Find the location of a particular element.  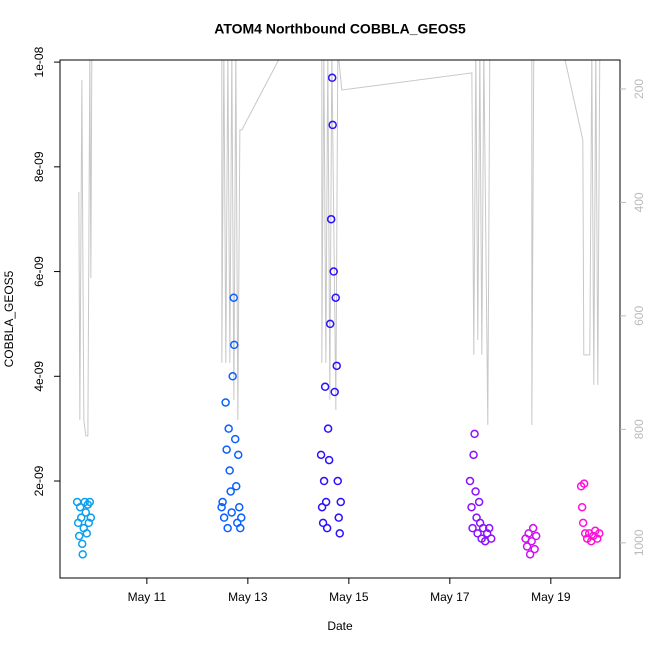

y2-tick-label: 800 is located at coordinates (639, 429).